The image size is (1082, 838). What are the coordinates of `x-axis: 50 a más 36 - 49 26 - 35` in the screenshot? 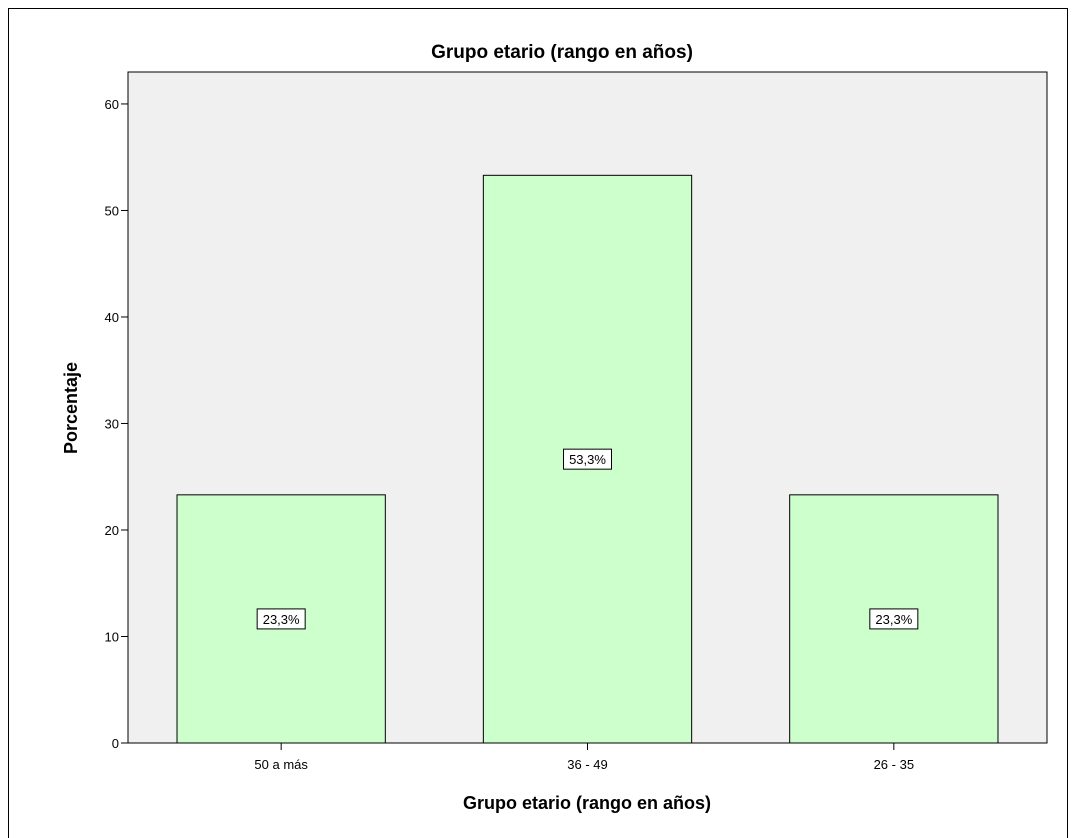 It's located at (584, 757).